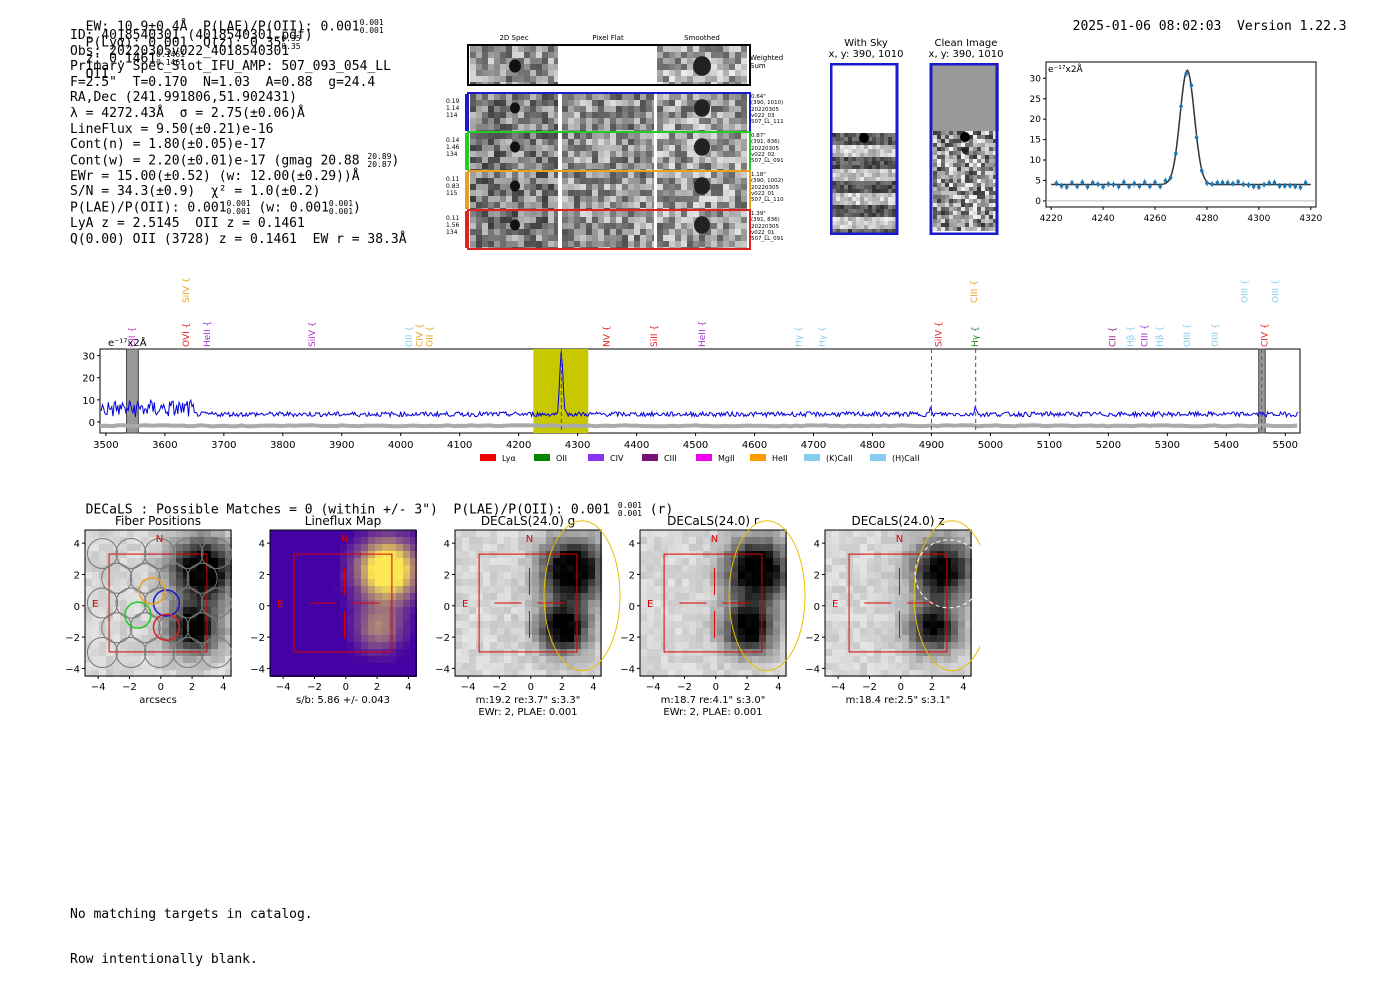 The width and height of the screenshot is (1400, 982). I want to click on legend-label: OII, so click(561, 458).